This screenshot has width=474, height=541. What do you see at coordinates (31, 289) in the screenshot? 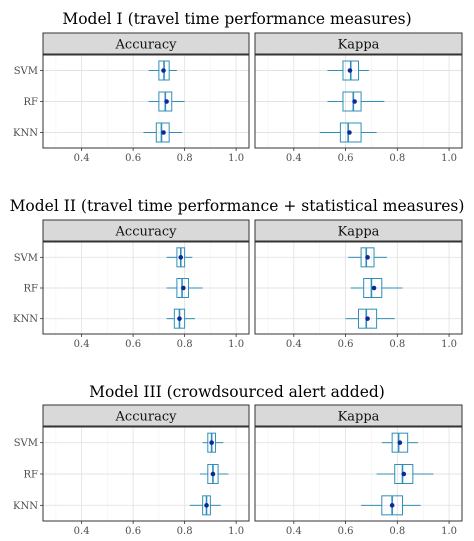
I see `category-label: RF` at bounding box center [31, 289].